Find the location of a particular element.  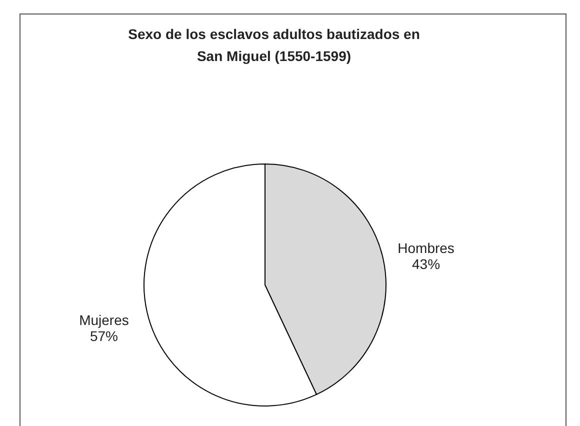

data-label: 43% is located at coordinates (426, 264).